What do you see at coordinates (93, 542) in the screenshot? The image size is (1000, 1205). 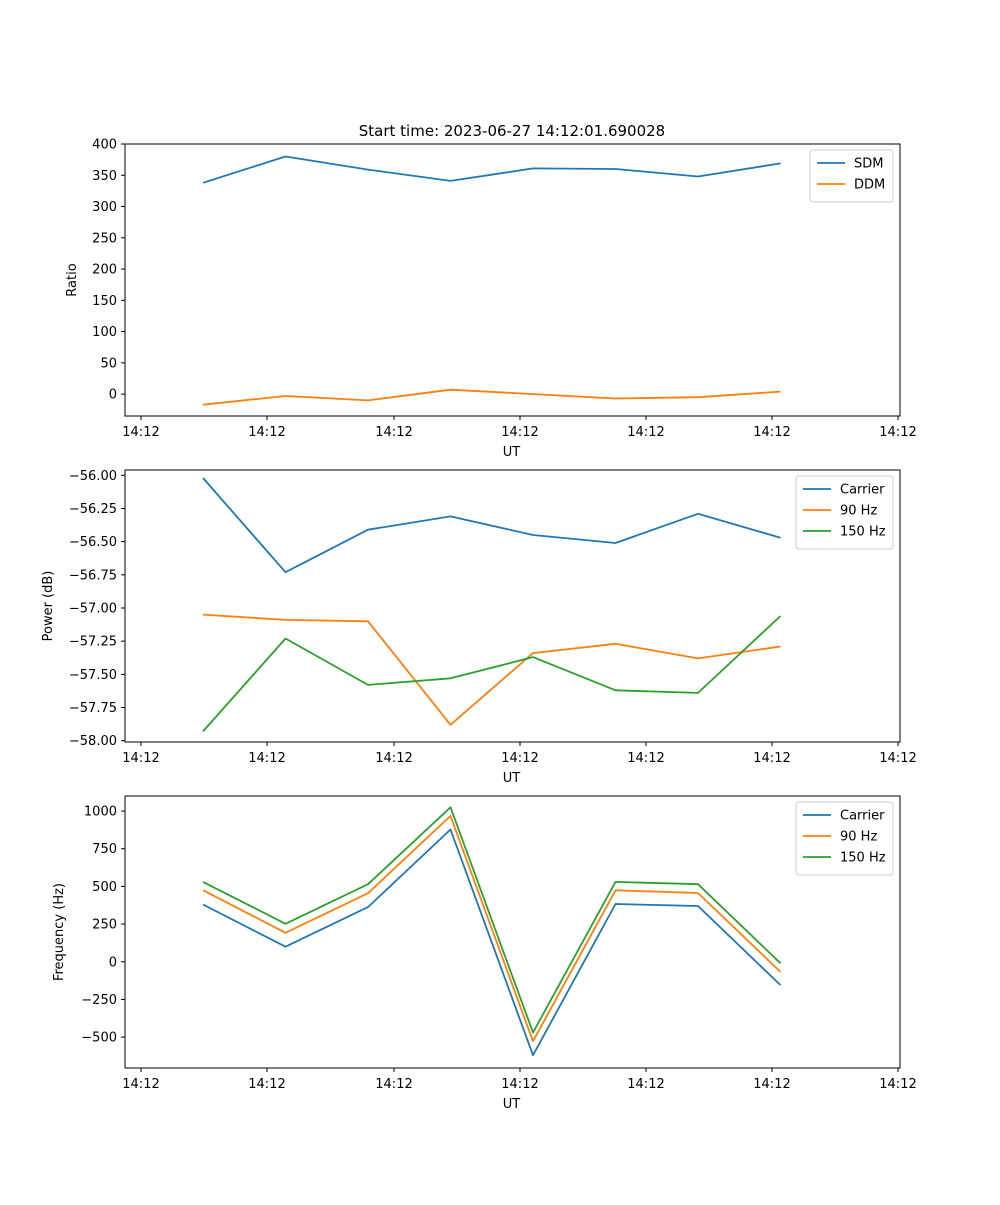 I see `power-y-tick-label: −56.50` at bounding box center [93, 542].